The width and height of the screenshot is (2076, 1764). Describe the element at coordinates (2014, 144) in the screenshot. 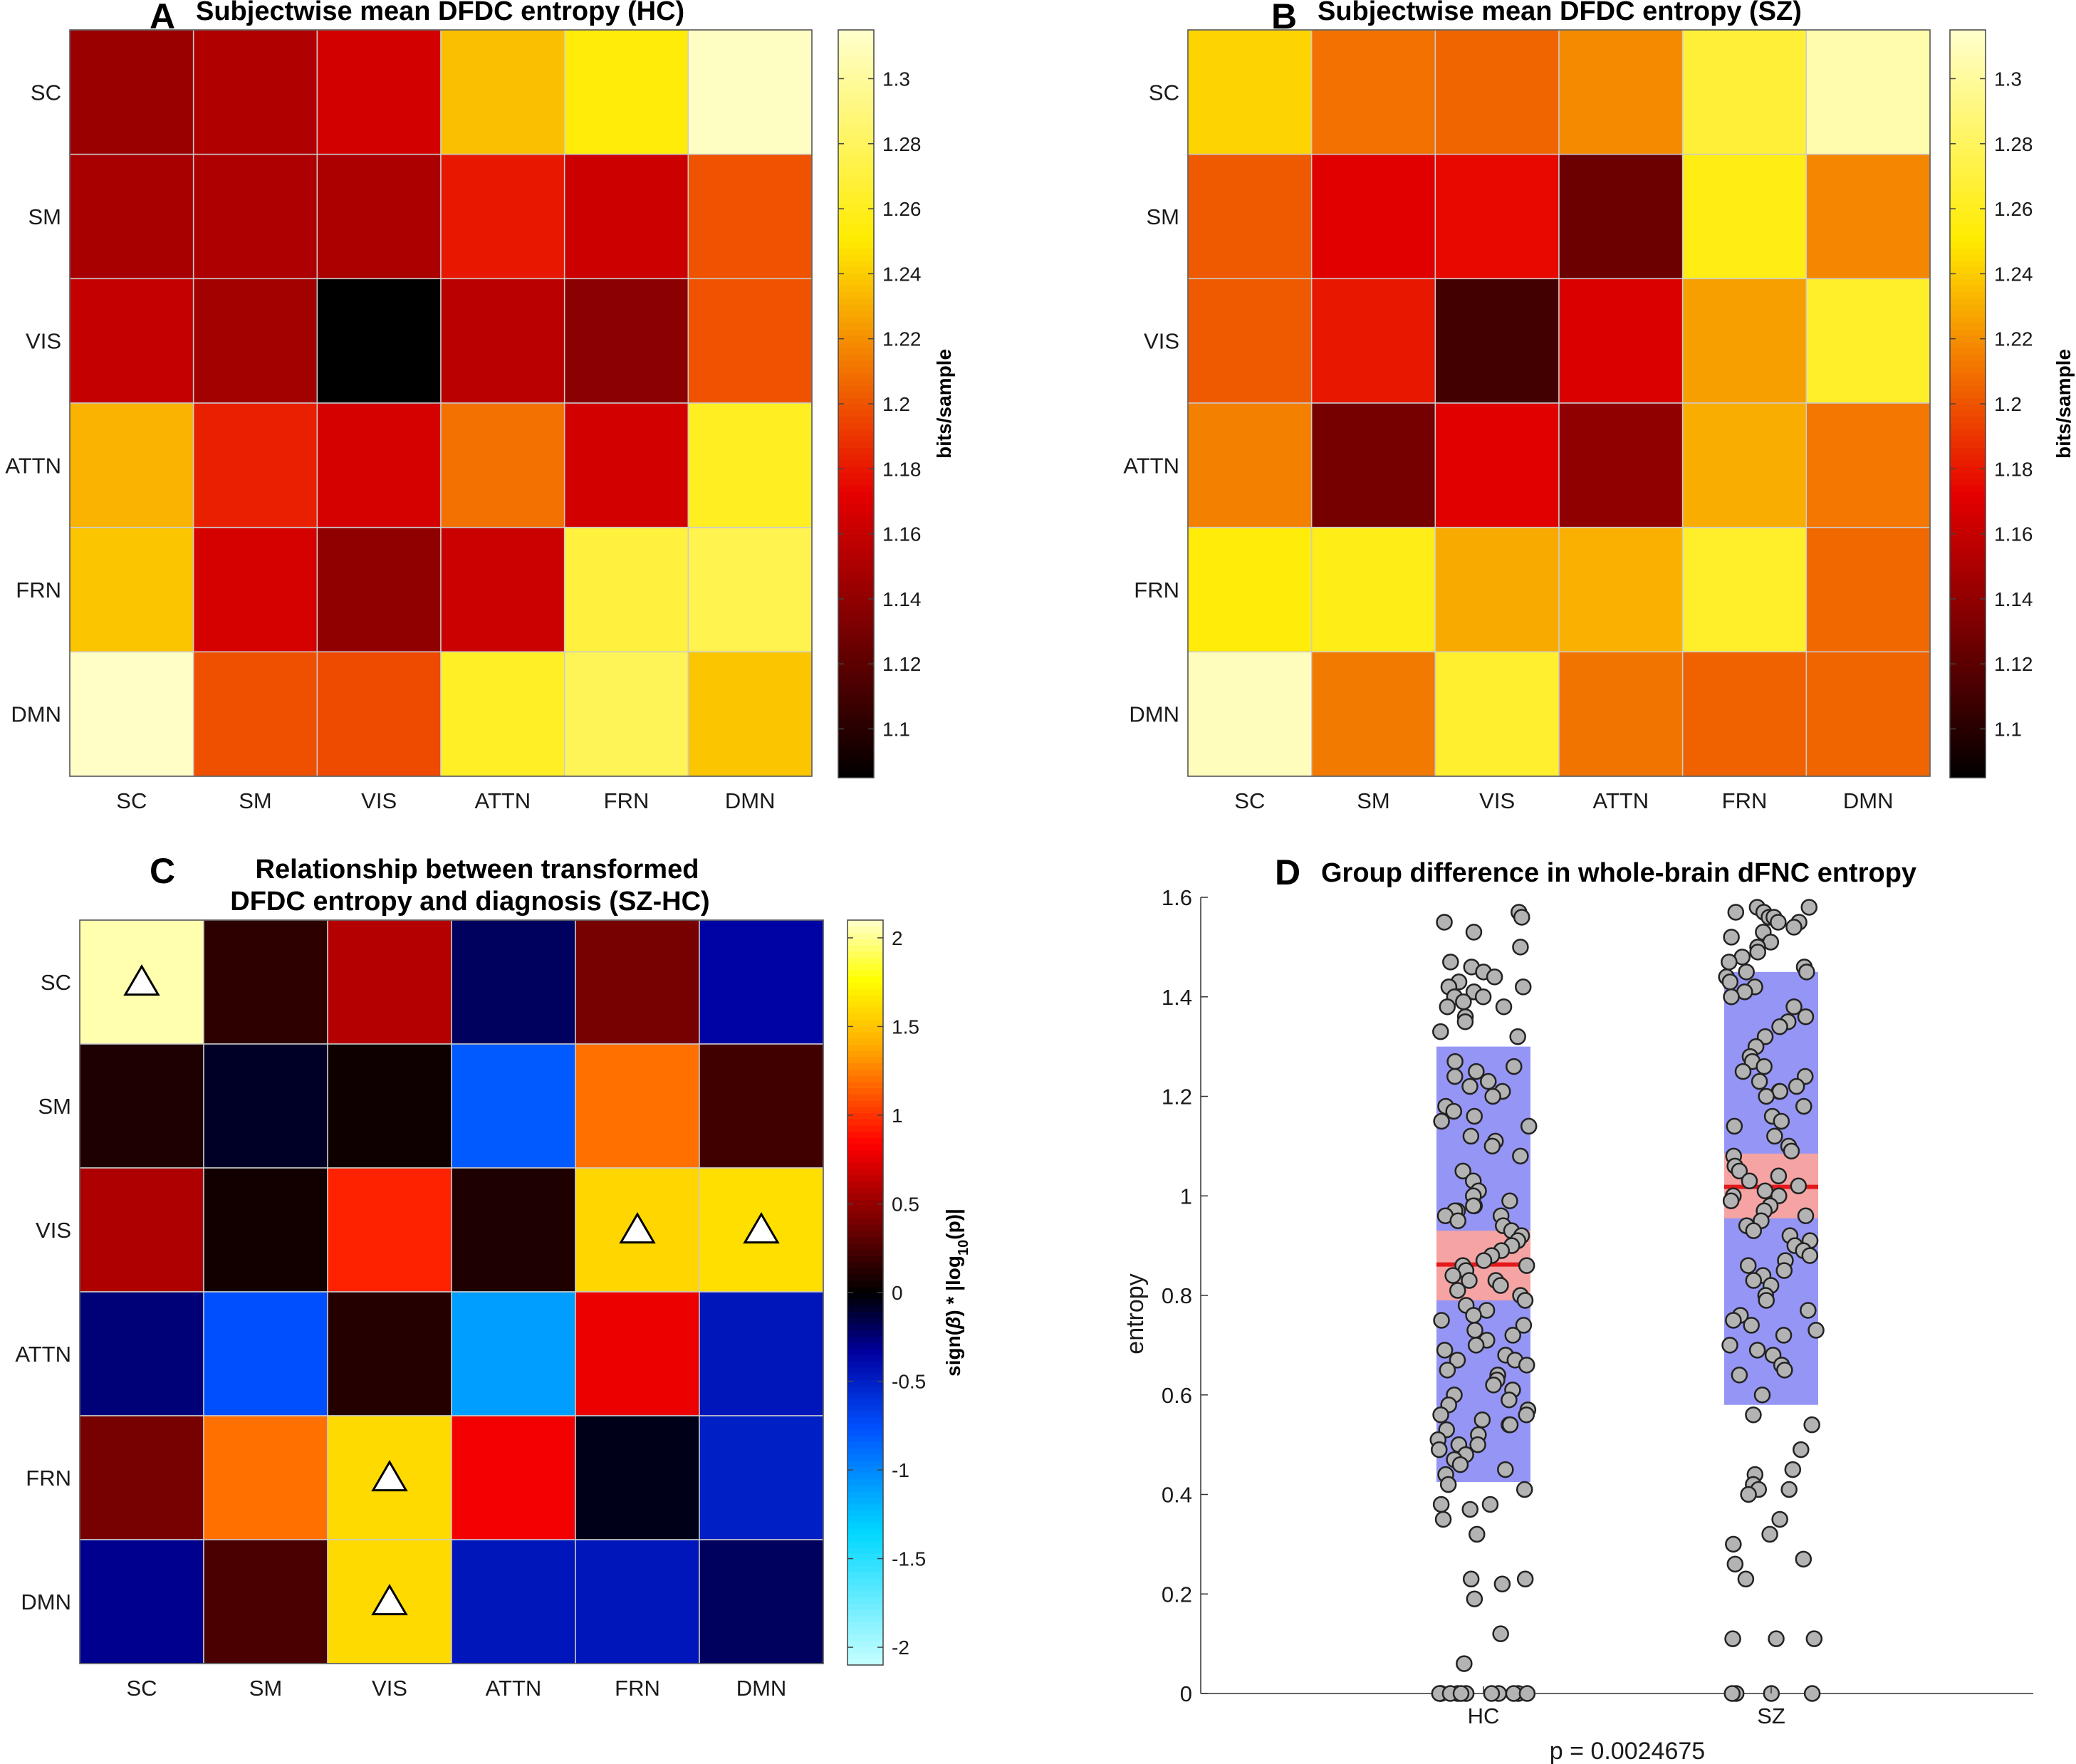

I see `colorbar-tick-label: 1.28` at that location.